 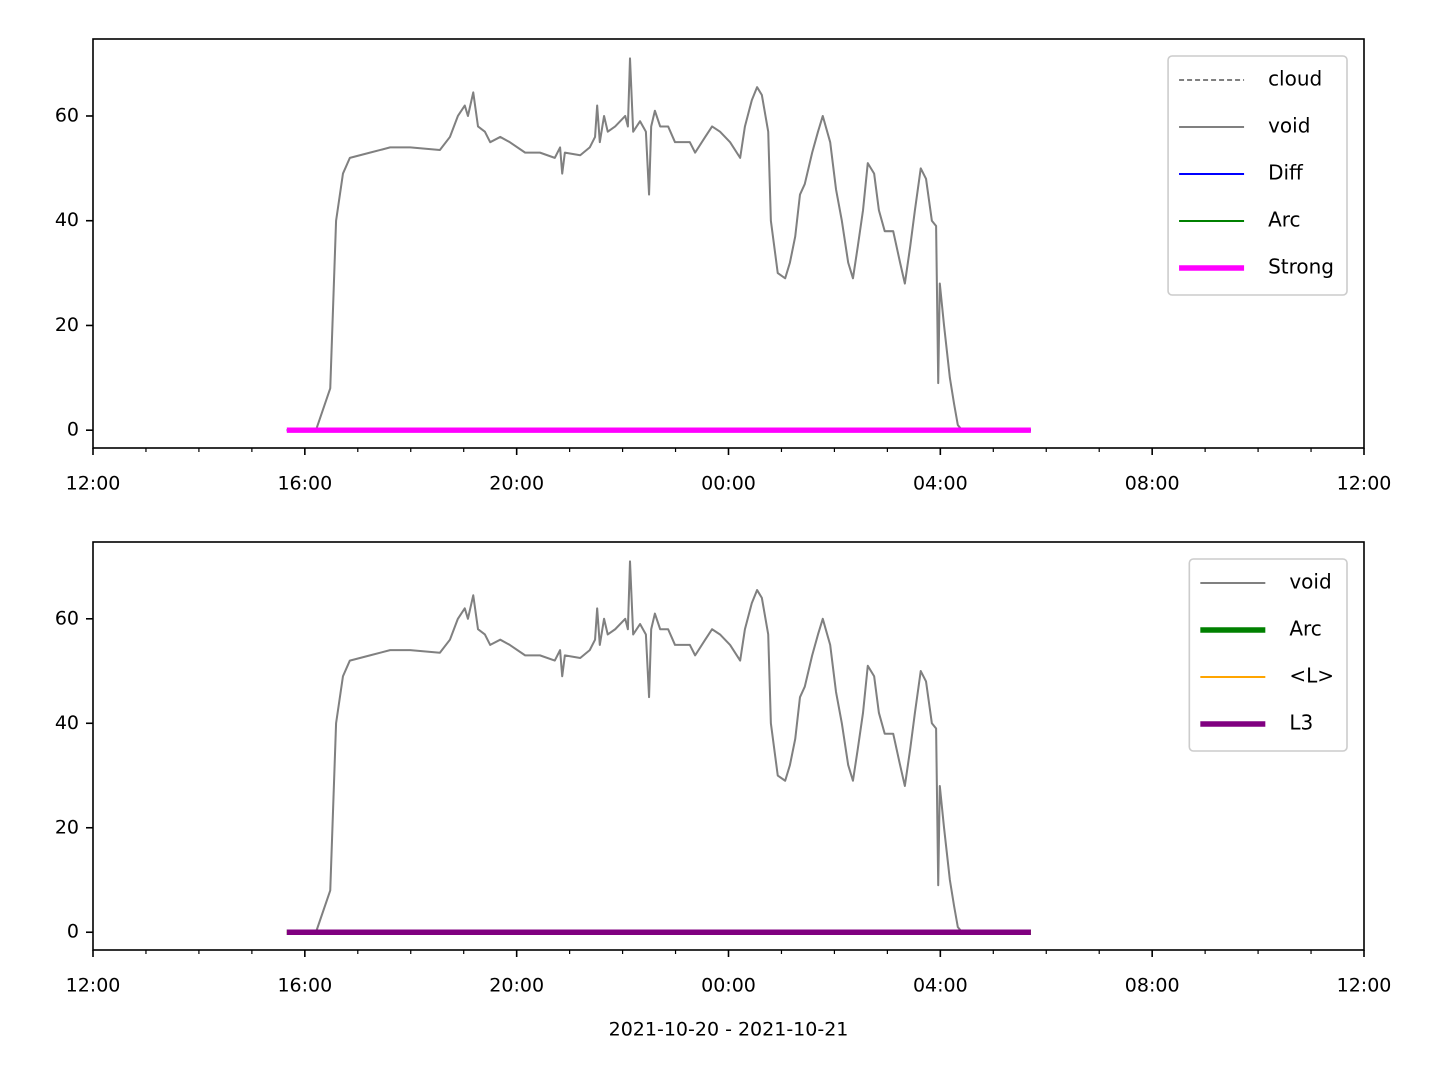 What do you see at coordinates (1301, 267) in the screenshot?
I see `legend-label: Strong` at bounding box center [1301, 267].